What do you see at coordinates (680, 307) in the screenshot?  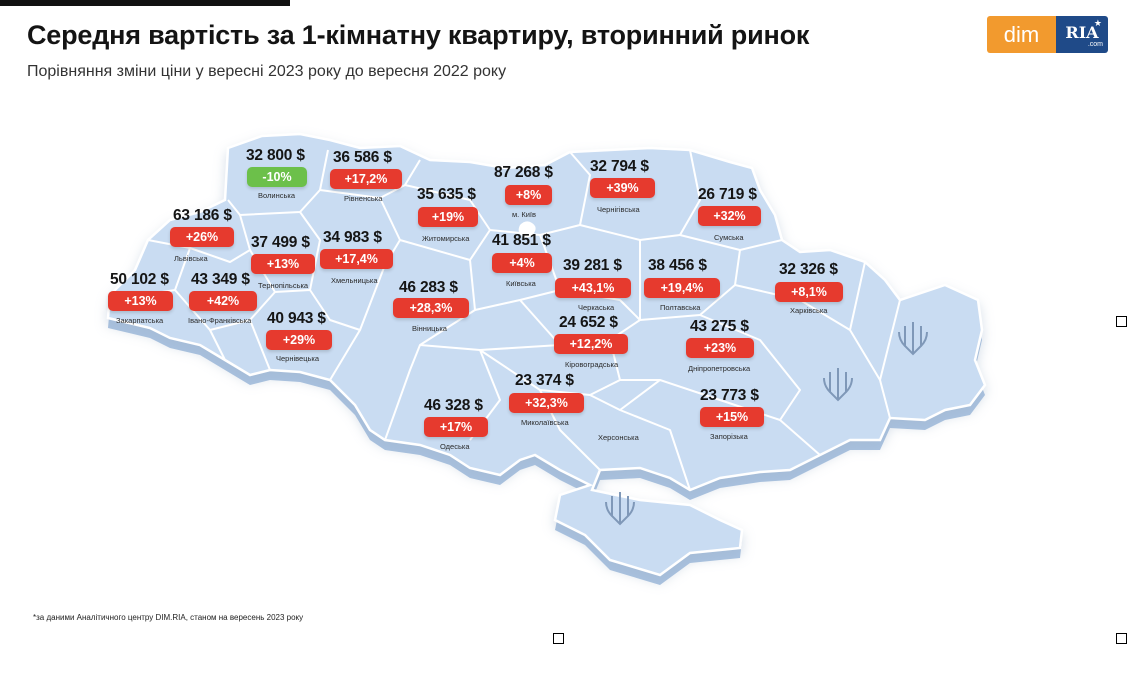 I see `region-name: Полтавська` at bounding box center [680, 307].